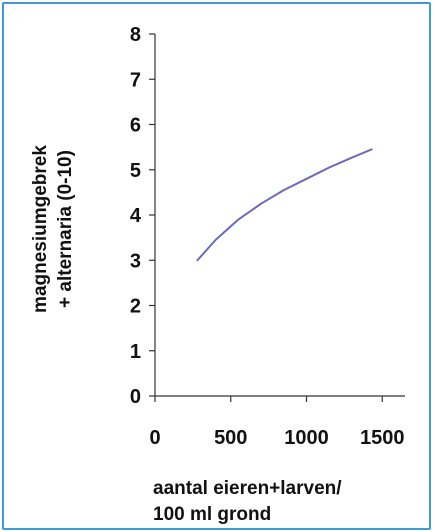 This screenshot has width=435, height=532. I want to click on x-axis-ticks: 0 500 1000 1500, so click(277, 422).